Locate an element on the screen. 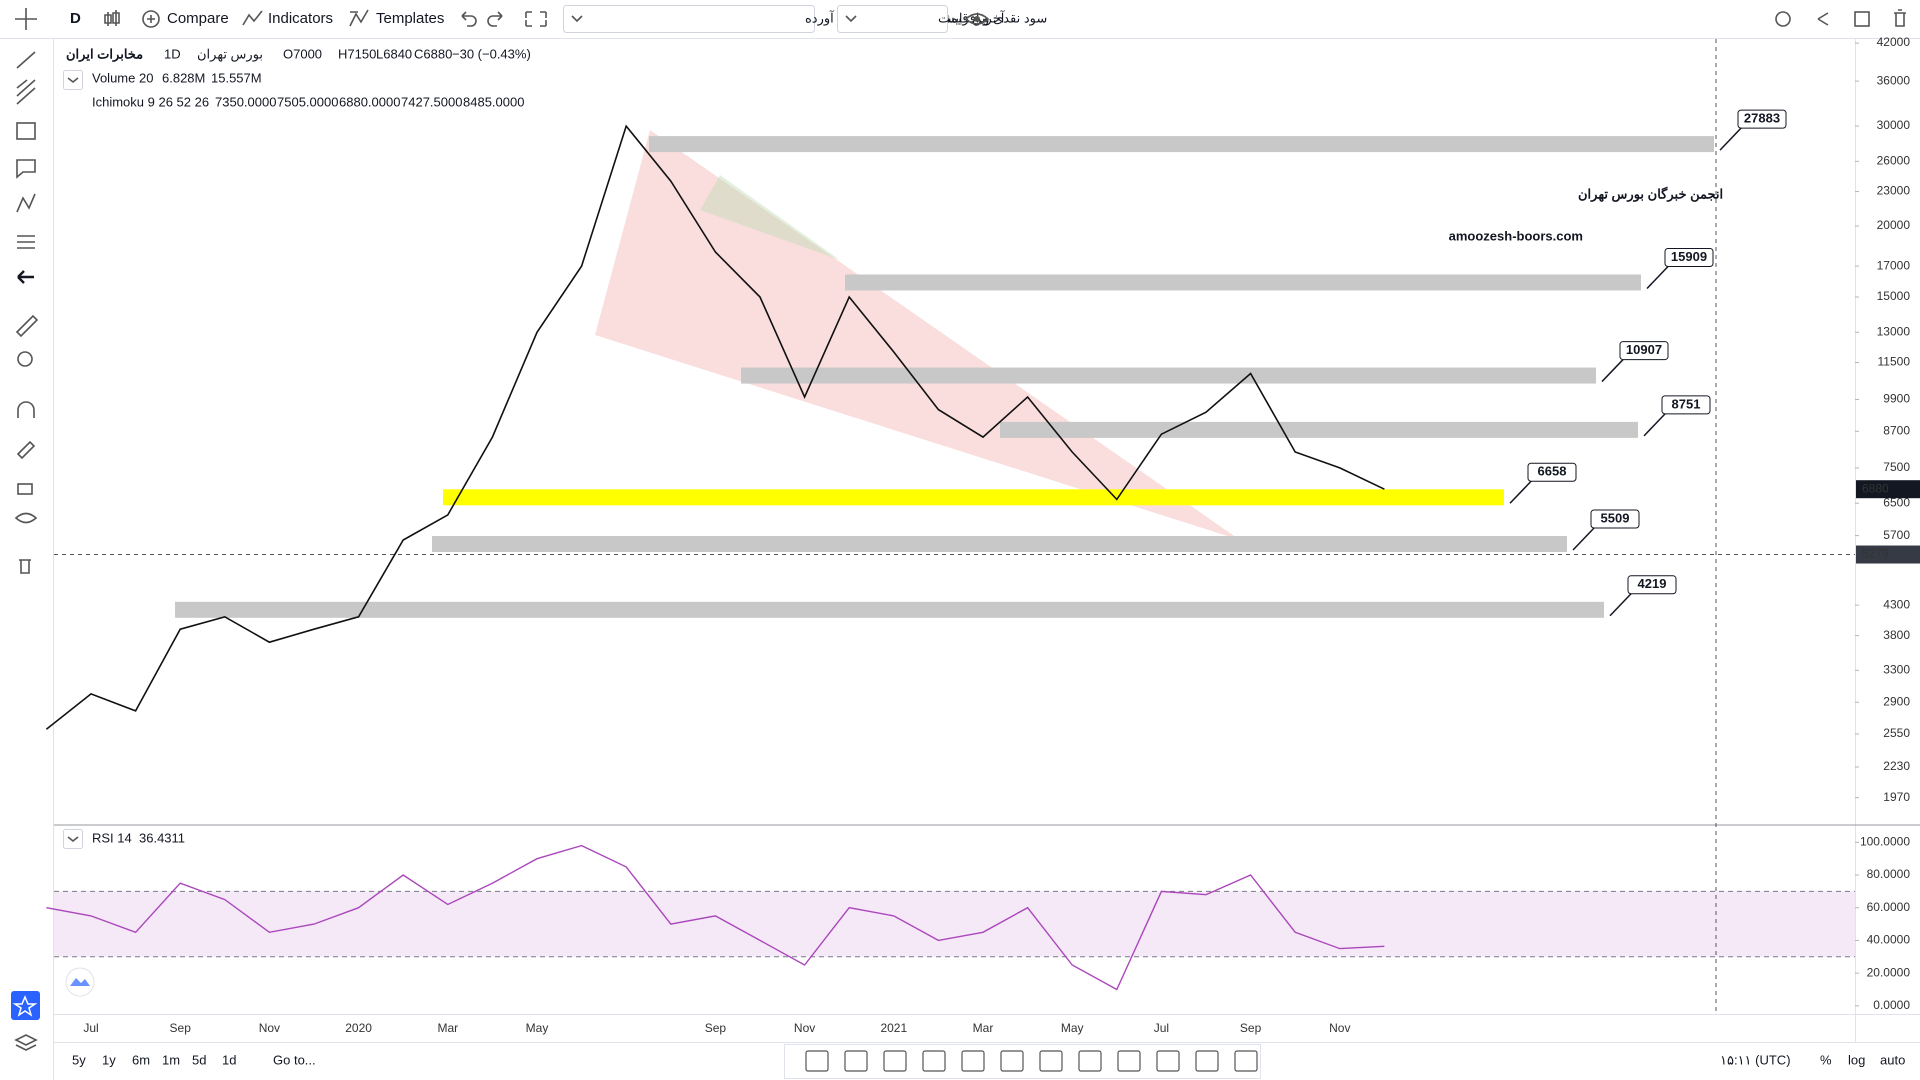 This screenshot has height=1080, width=1920. percent-toggle: % is located at coordinates (1826, 1059).